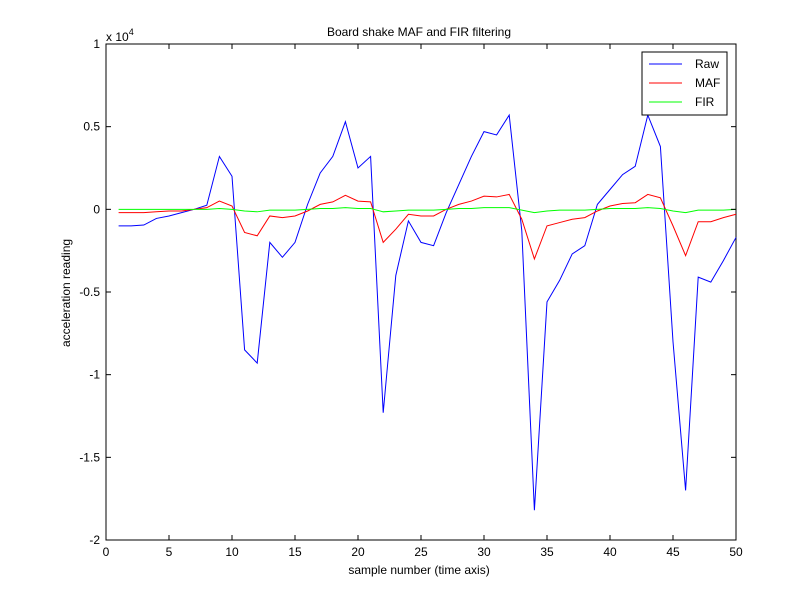 The width and height of the screenshot is (812, 607). Describe the element at coordinates (96, 209) in the screenshot. I see `y-tick-label: 0` at that location.